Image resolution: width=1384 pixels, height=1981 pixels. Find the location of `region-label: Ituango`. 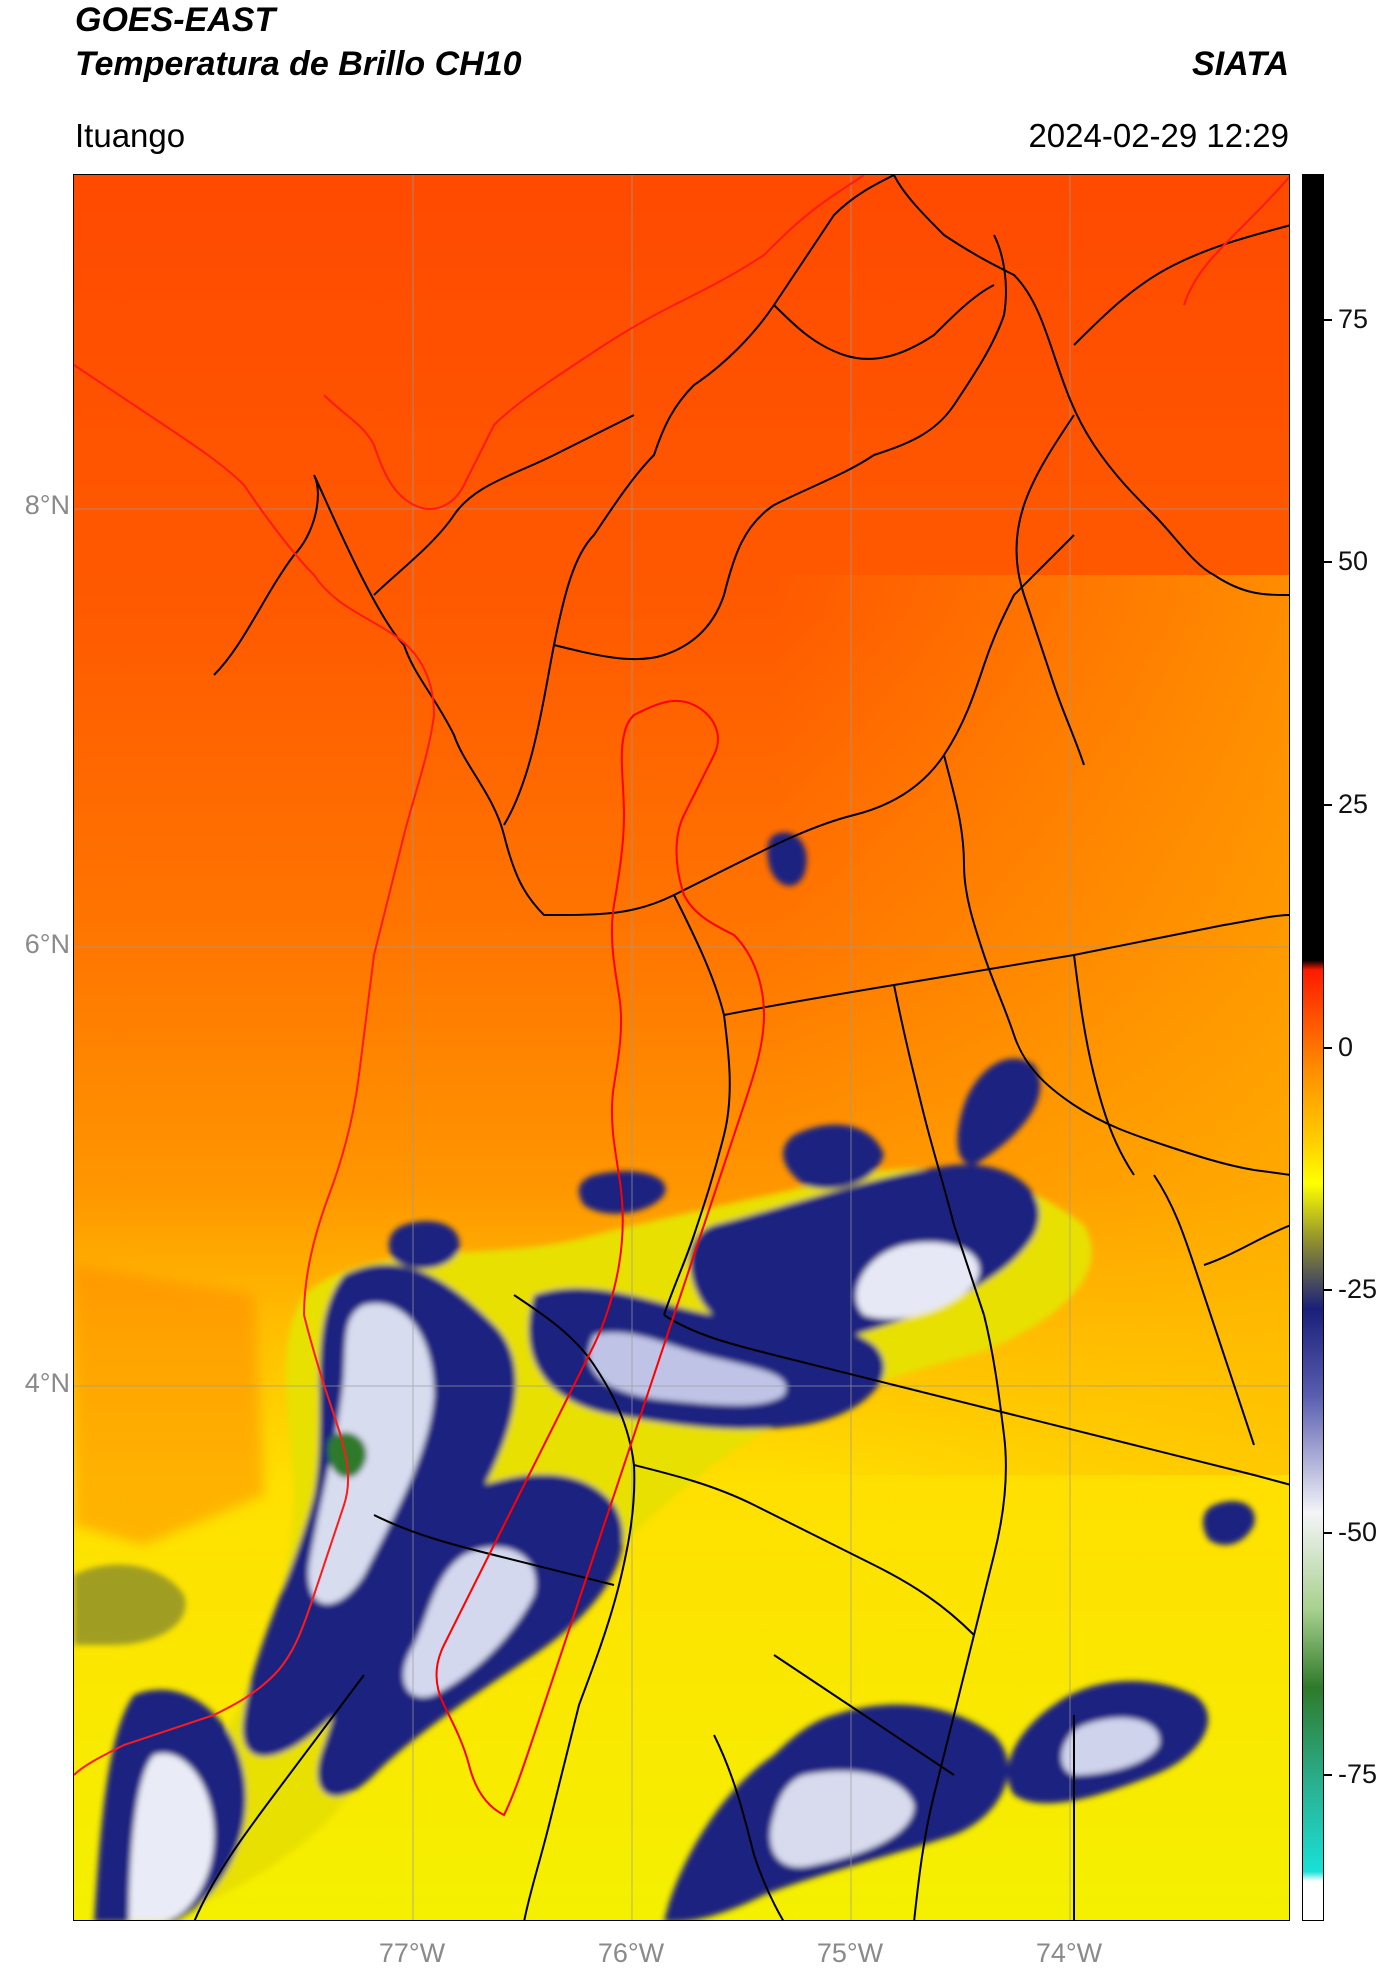

region-label: Ituango is located at coordinates (130, 135).